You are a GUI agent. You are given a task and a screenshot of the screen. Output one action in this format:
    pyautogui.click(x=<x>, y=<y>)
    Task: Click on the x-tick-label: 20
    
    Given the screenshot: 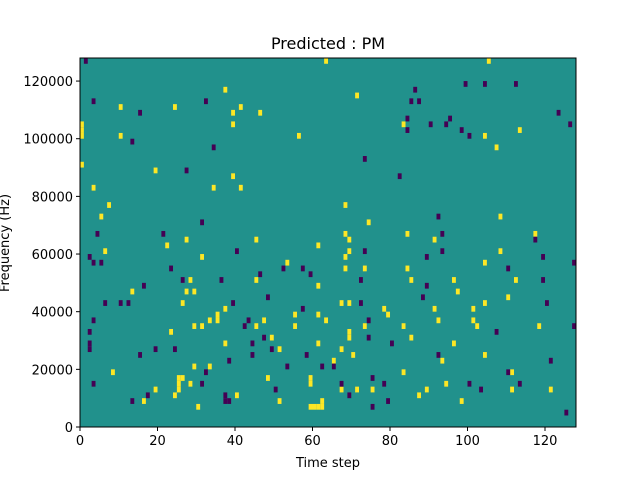 What is the action you would take?
    pyautogui.click(x=157, y=441)
    